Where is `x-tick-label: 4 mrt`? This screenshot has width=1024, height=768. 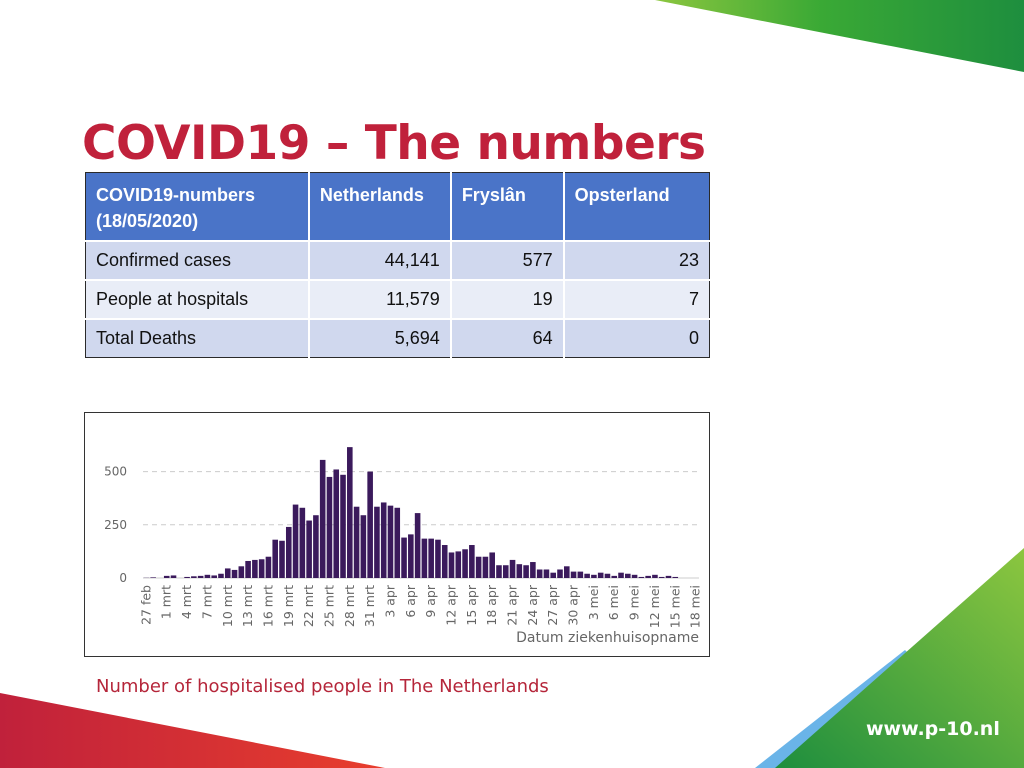
x-tick-label: 4 mrt is located at coordinates (186, 602).